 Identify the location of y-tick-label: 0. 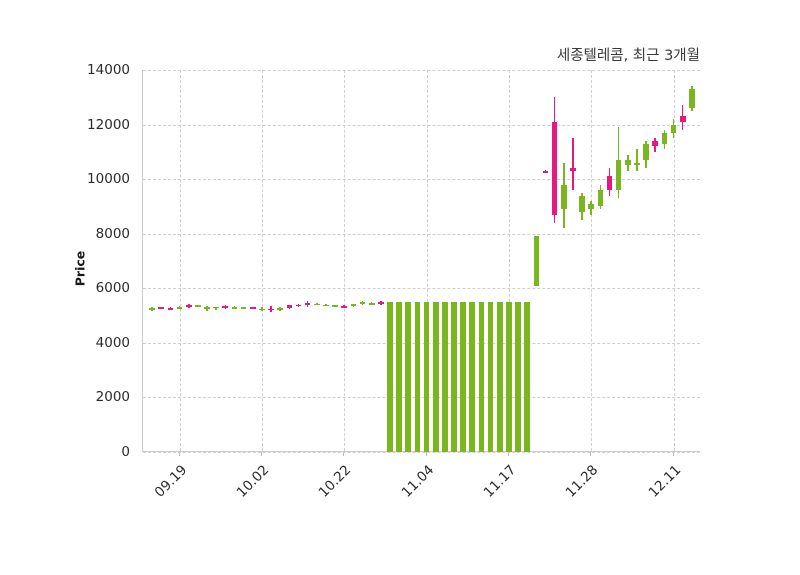
(125, 452).